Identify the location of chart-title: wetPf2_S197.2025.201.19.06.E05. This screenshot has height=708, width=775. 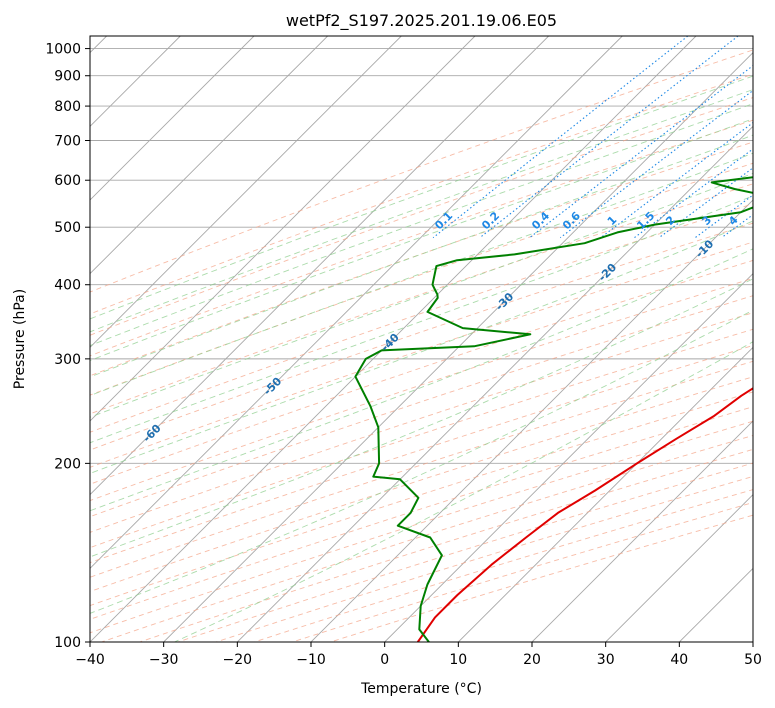
(421, 21).